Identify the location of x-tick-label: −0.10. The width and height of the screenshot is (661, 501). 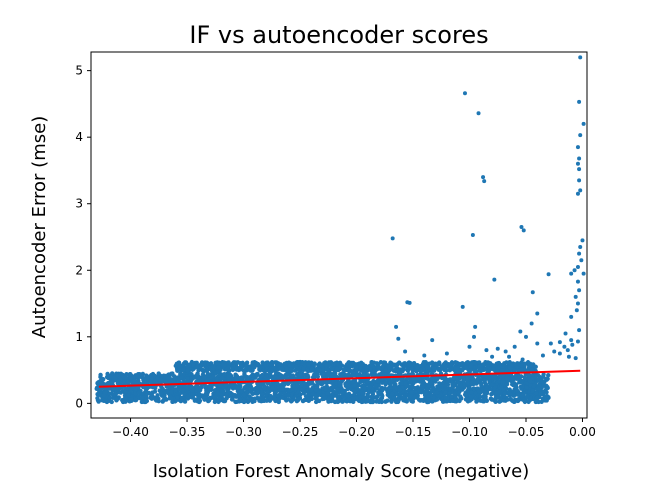
(469, 432).